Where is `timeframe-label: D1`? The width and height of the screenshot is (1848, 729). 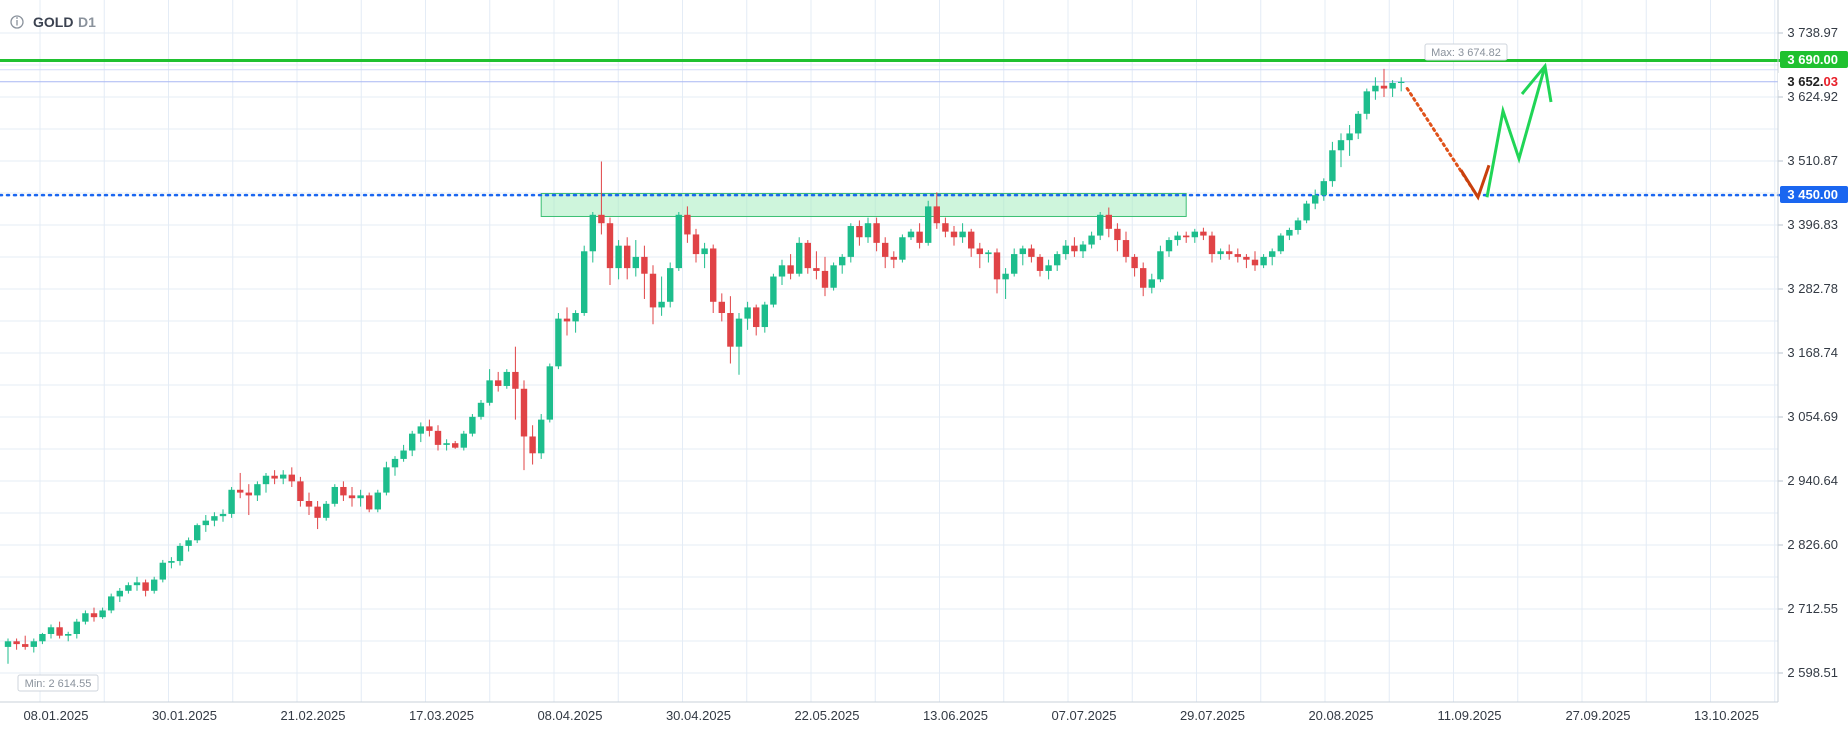 timeframe-label: D1 is located at coordinates (87, 22).